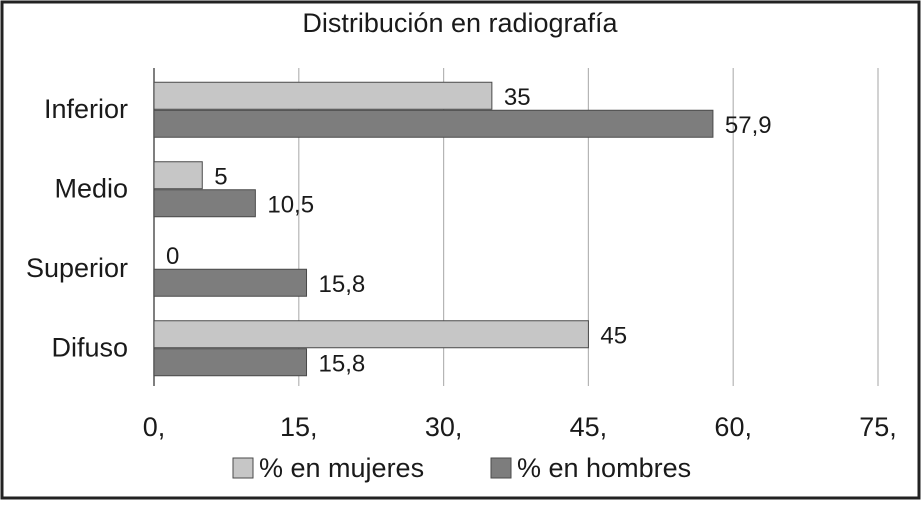 This screenshot has height=505, width=921. What do you see at coordinates (748, 125) in the screenshot?
I see `data-label: 57,9` at bounding box center [748, 125].